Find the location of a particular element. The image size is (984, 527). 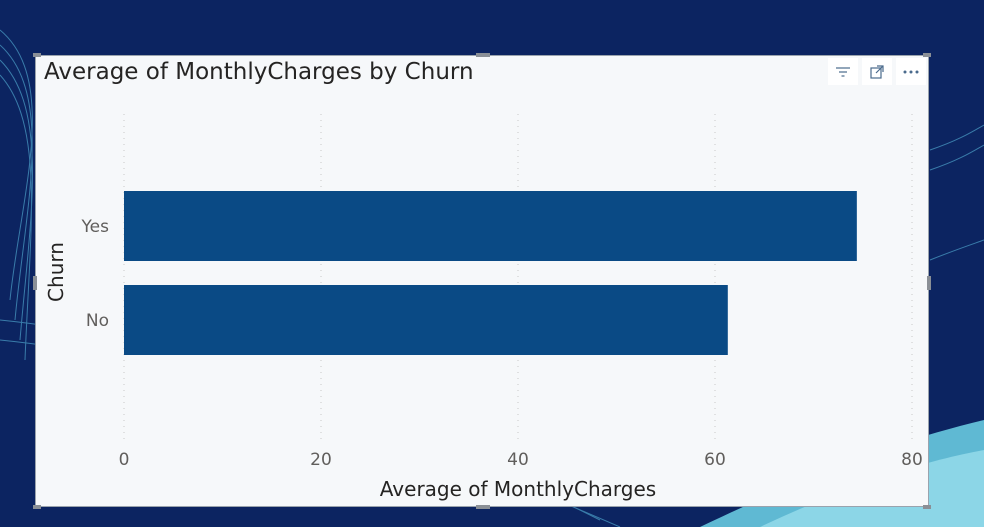

x-tick-label: 20 is located at coordinates (321, 460).